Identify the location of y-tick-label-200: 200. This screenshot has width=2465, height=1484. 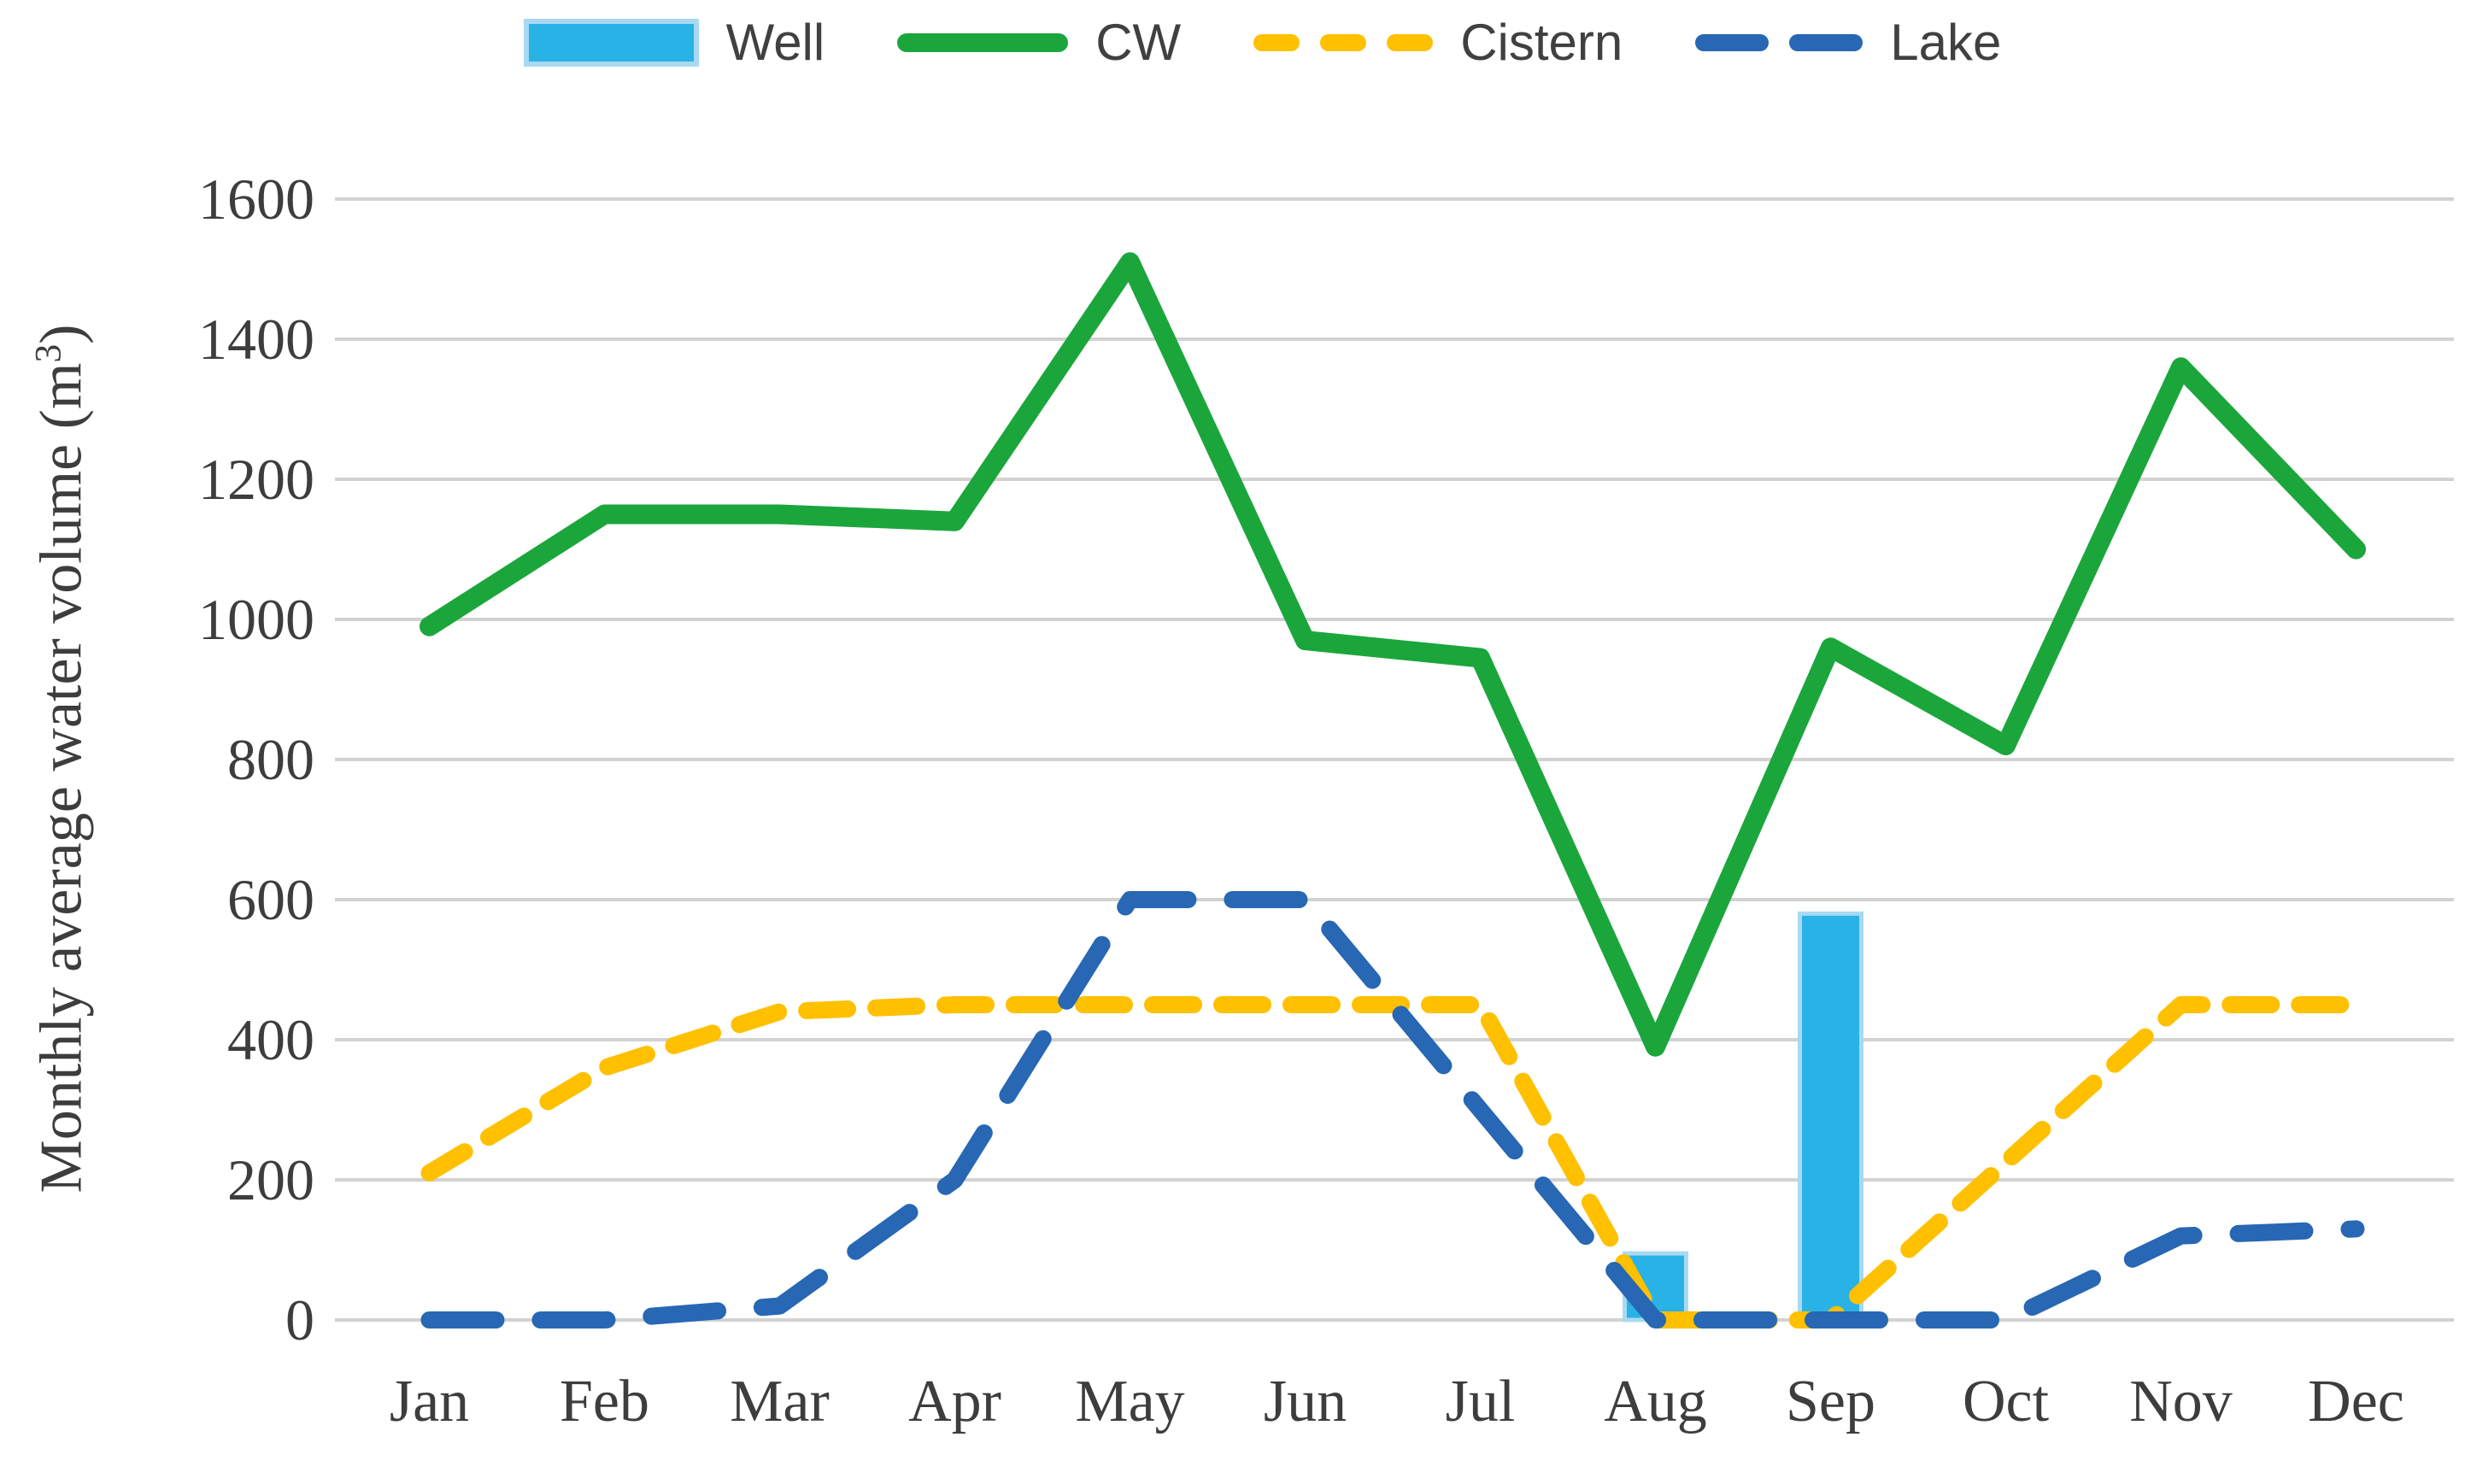
(271, 1179).